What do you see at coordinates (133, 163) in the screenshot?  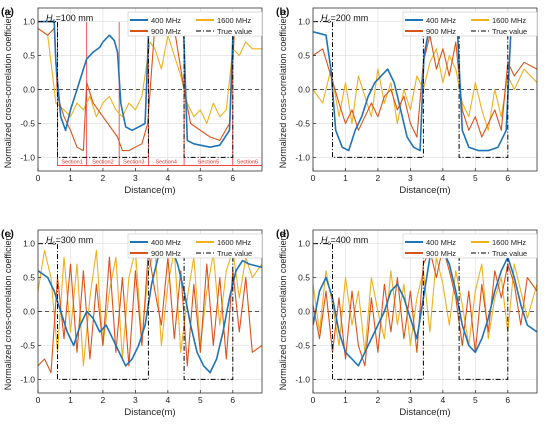 I see `section-label: Section3` at bounding box center [133, 163].